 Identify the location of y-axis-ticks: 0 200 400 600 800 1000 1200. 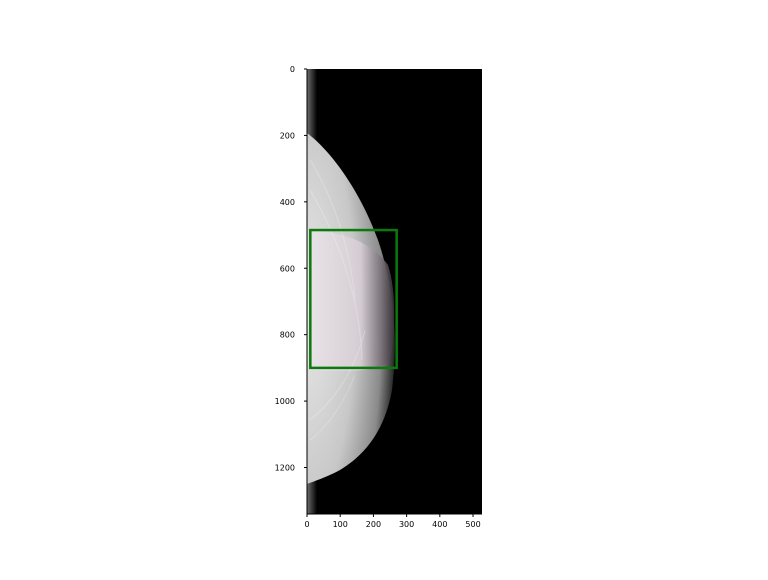
(291, 269).